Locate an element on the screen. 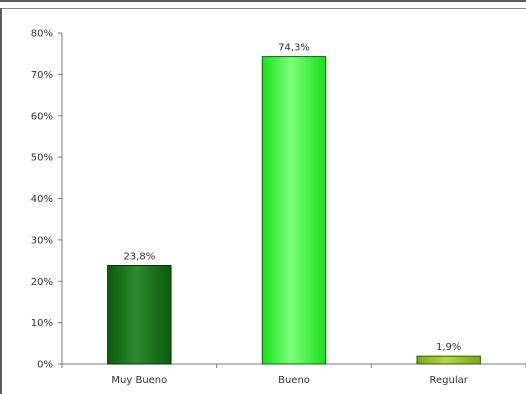 Image resolution: width=526 pixels, height=394 pixels. bar-bueno is located at coordinates (294, 210).